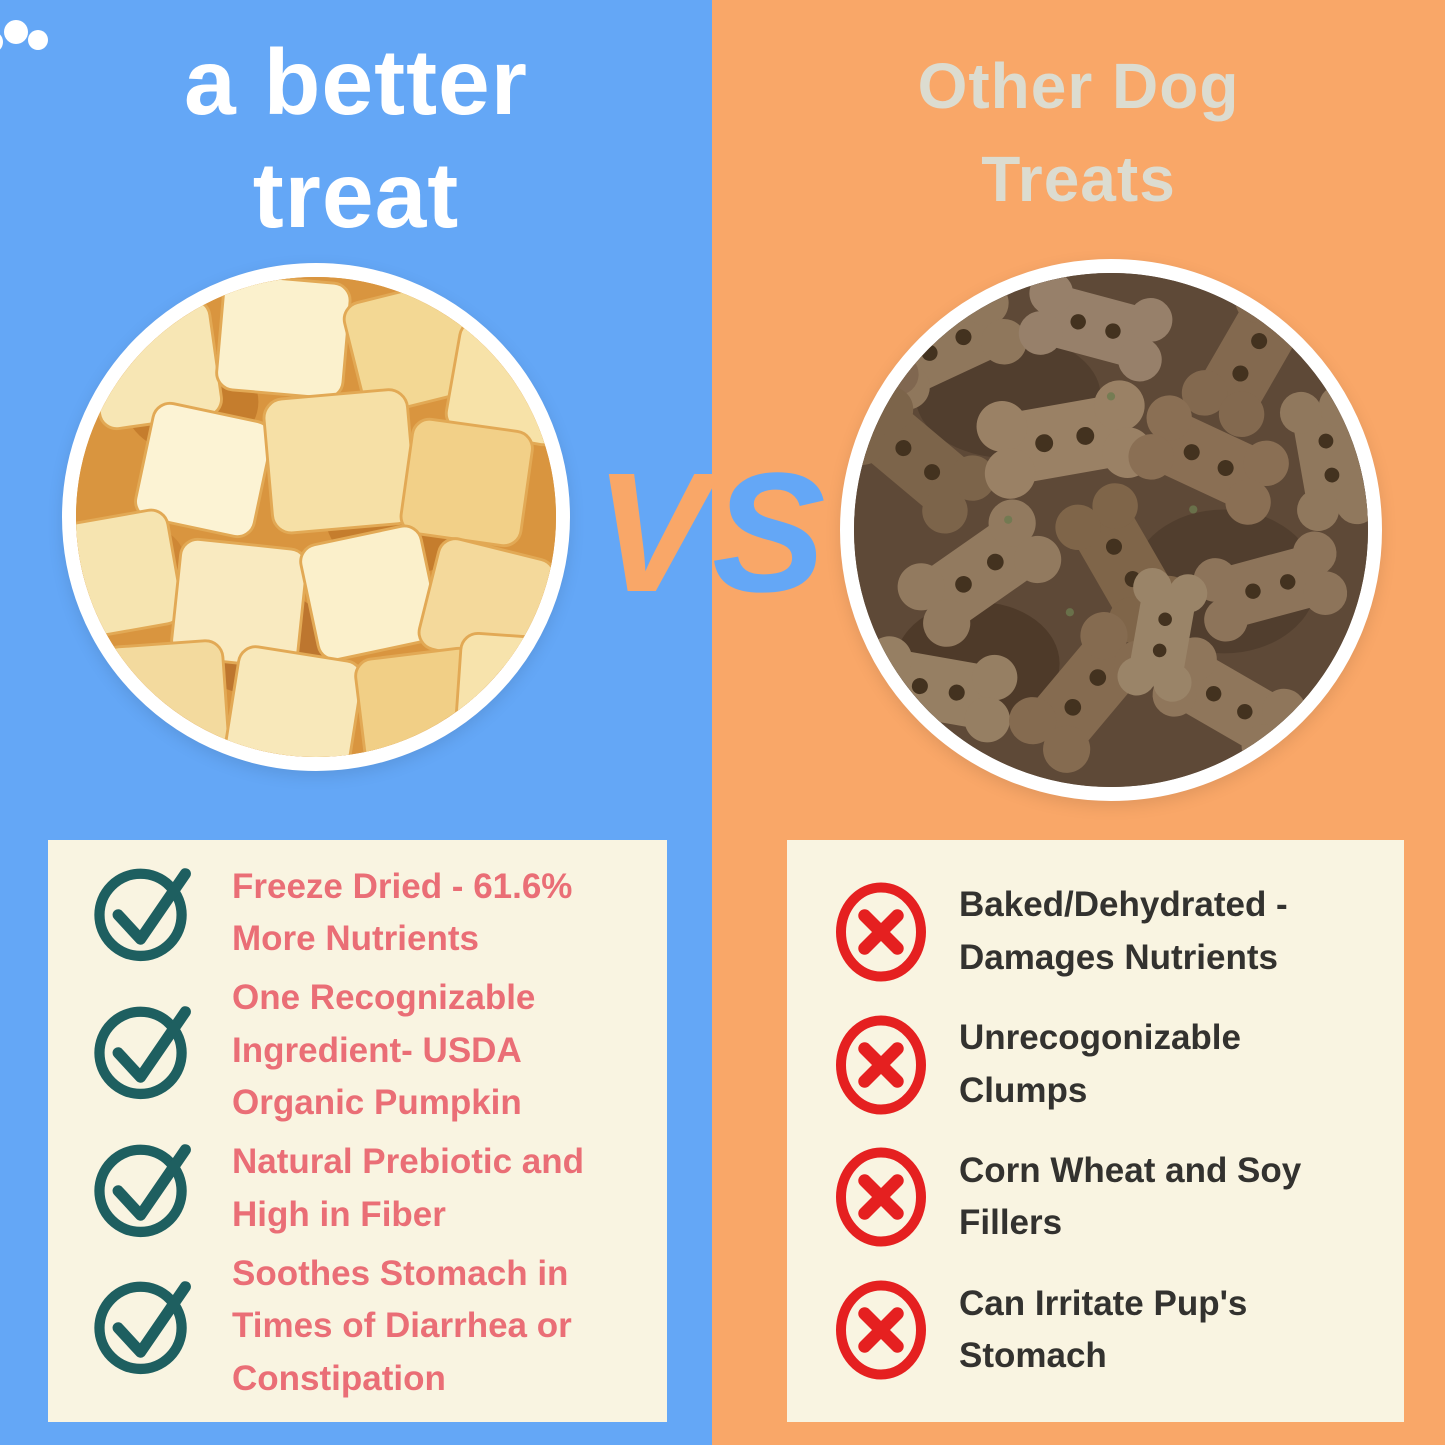 The width and height of the screenshot is (1445, 1445). Describe the element at coordinates (1123, 931) in the screenshot. I see `drawback-text: Baked/Dehydrated - Damages Nutrients` at that location.